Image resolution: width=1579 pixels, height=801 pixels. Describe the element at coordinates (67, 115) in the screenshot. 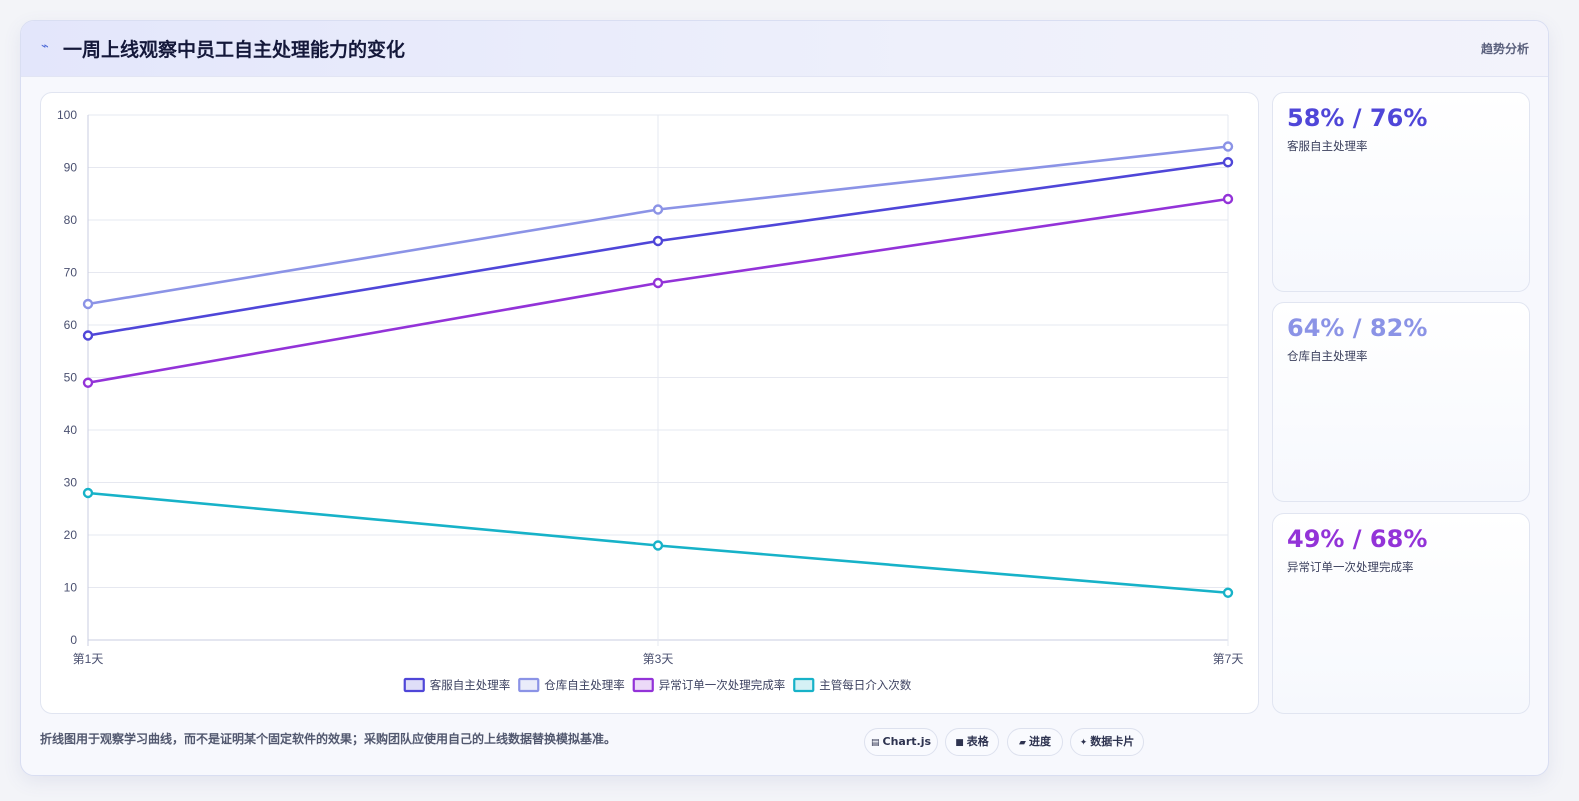

I see `y-tick-label: 100` at that location.